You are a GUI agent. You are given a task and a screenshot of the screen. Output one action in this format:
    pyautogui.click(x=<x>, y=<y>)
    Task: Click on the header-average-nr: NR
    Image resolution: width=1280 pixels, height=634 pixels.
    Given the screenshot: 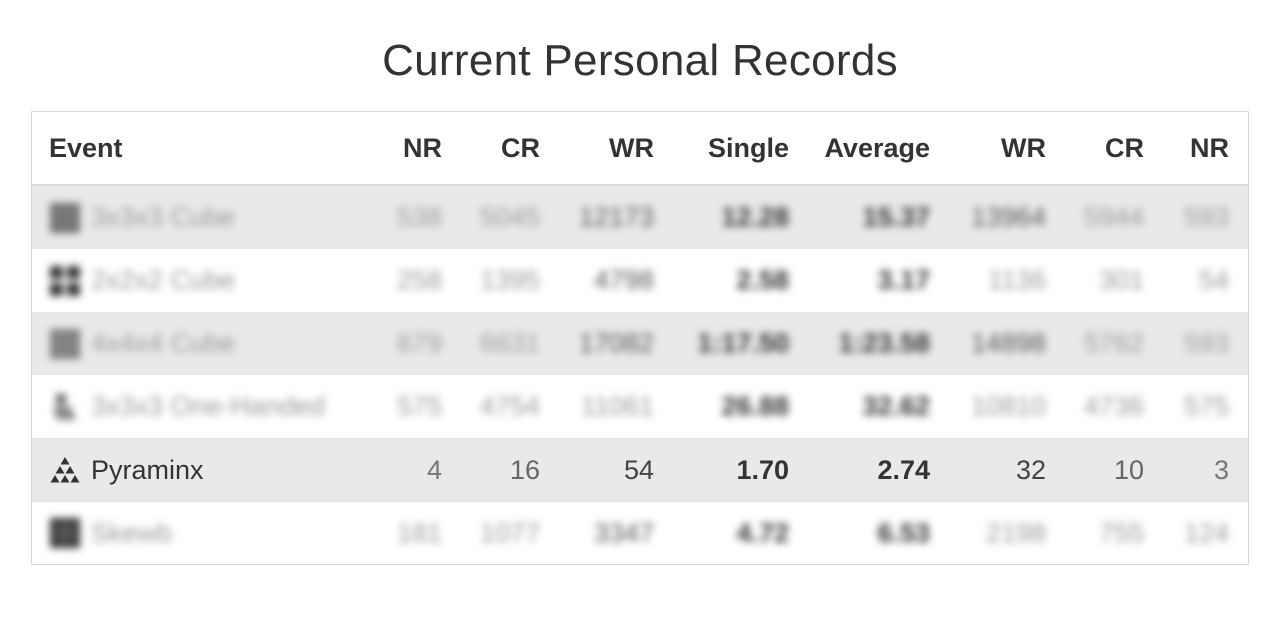 What is the action you would take?
    pyautogui.click(x=1209, y=147)
    